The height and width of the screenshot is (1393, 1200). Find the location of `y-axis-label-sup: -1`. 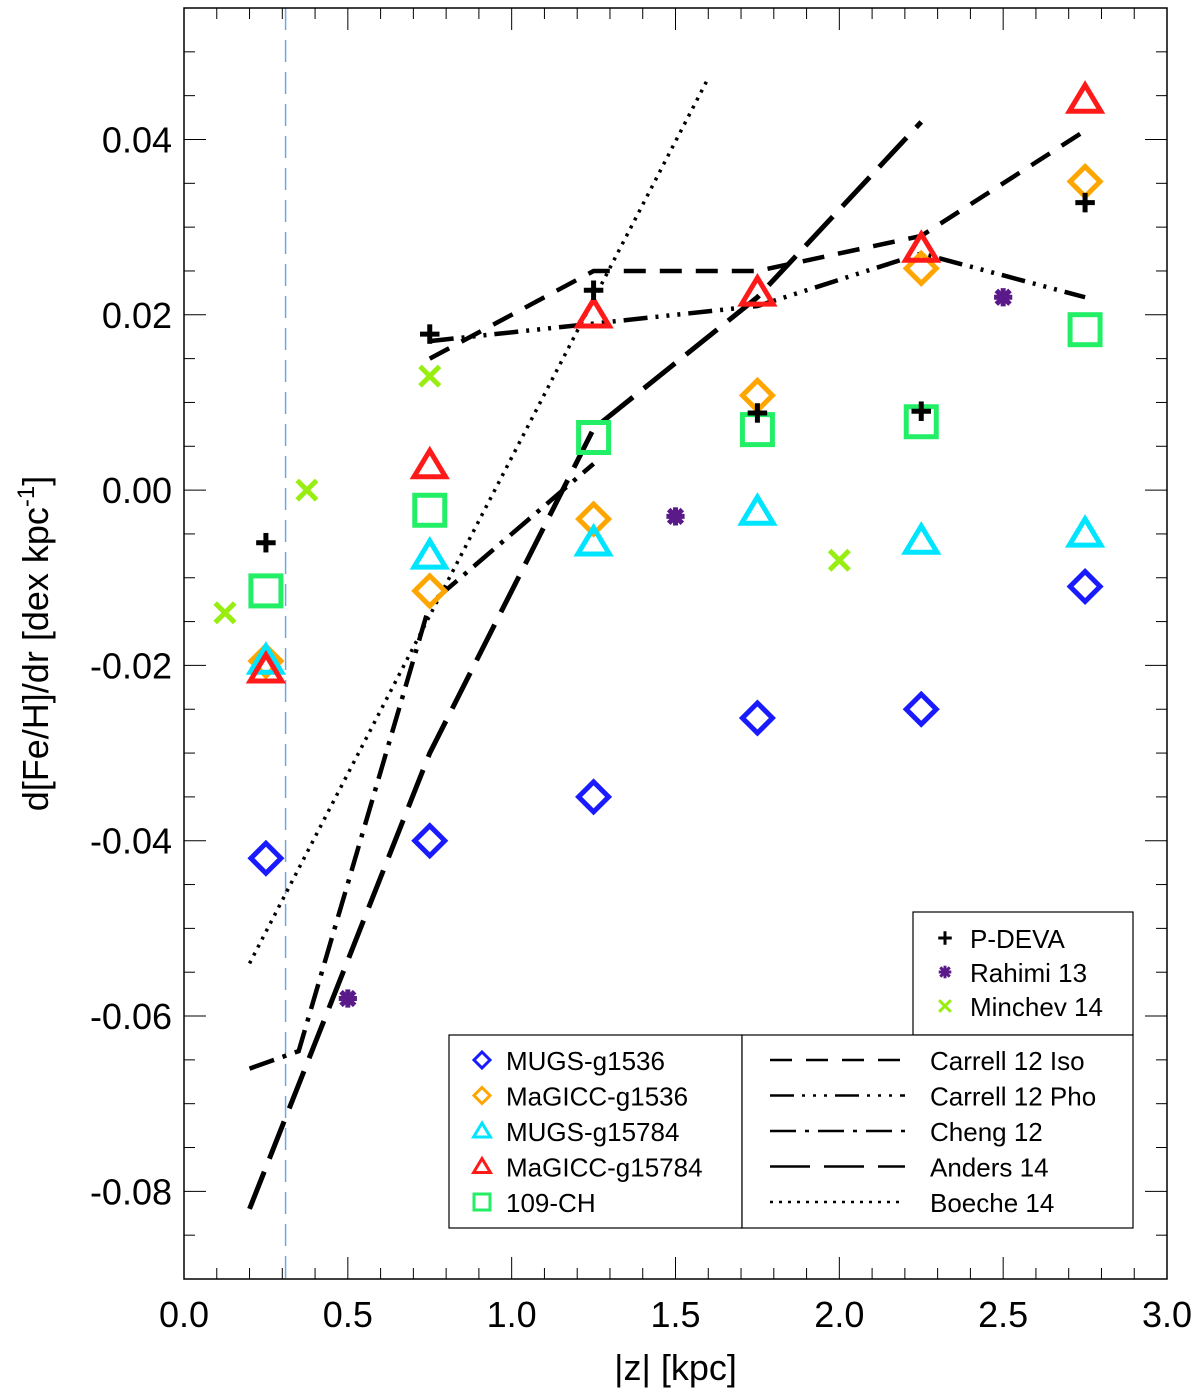

y-axis-label-sup: -1 is located at coordinates (26, 496).